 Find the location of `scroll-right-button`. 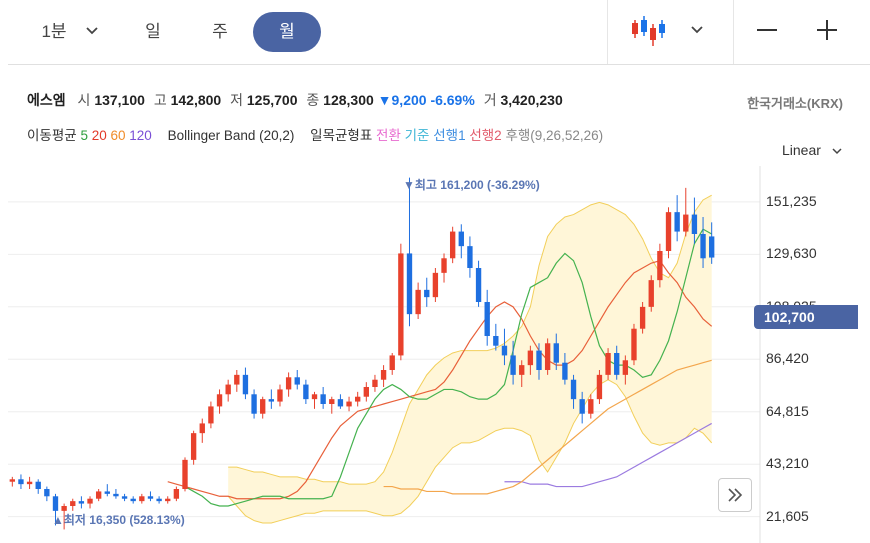

scroll-right-button is located at coordinates (735, 495).